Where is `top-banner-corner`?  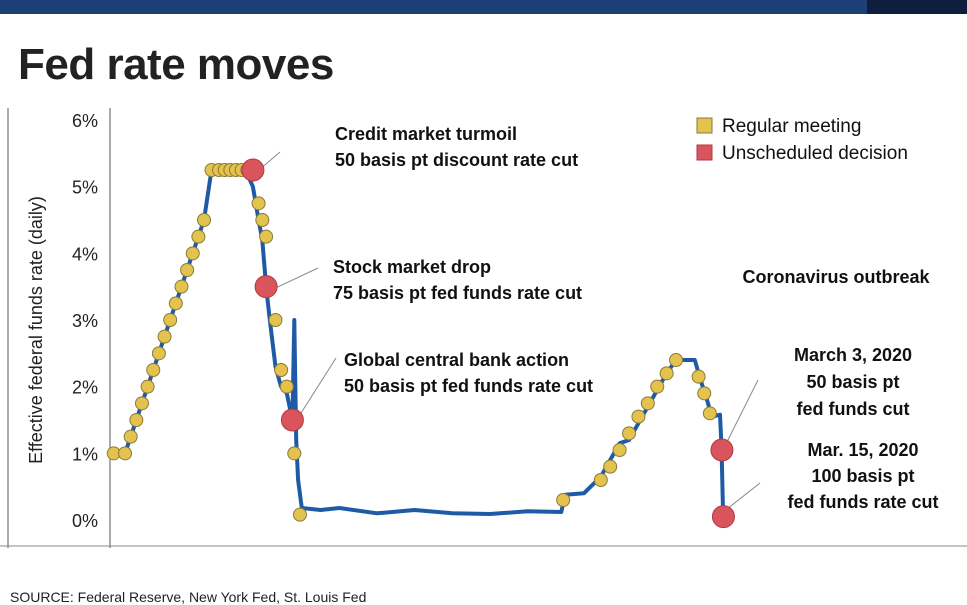 top-banner-corner is located at coordinates (917, 7).